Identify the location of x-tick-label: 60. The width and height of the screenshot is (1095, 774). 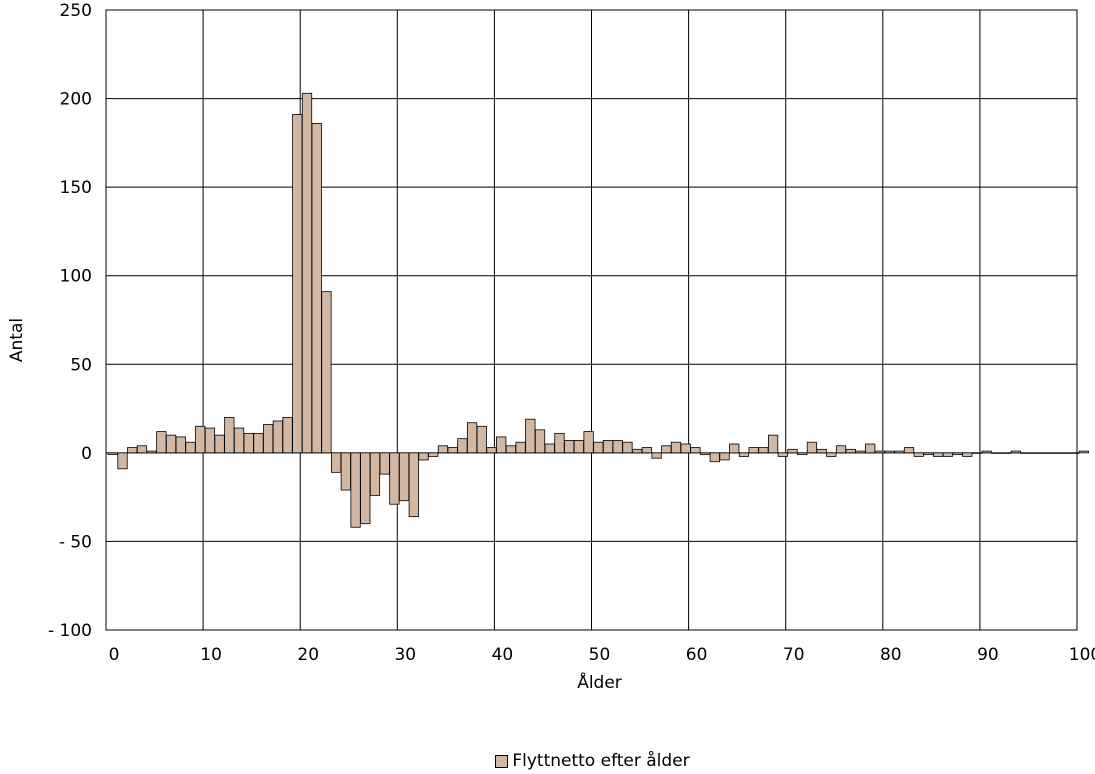
(697, 655).